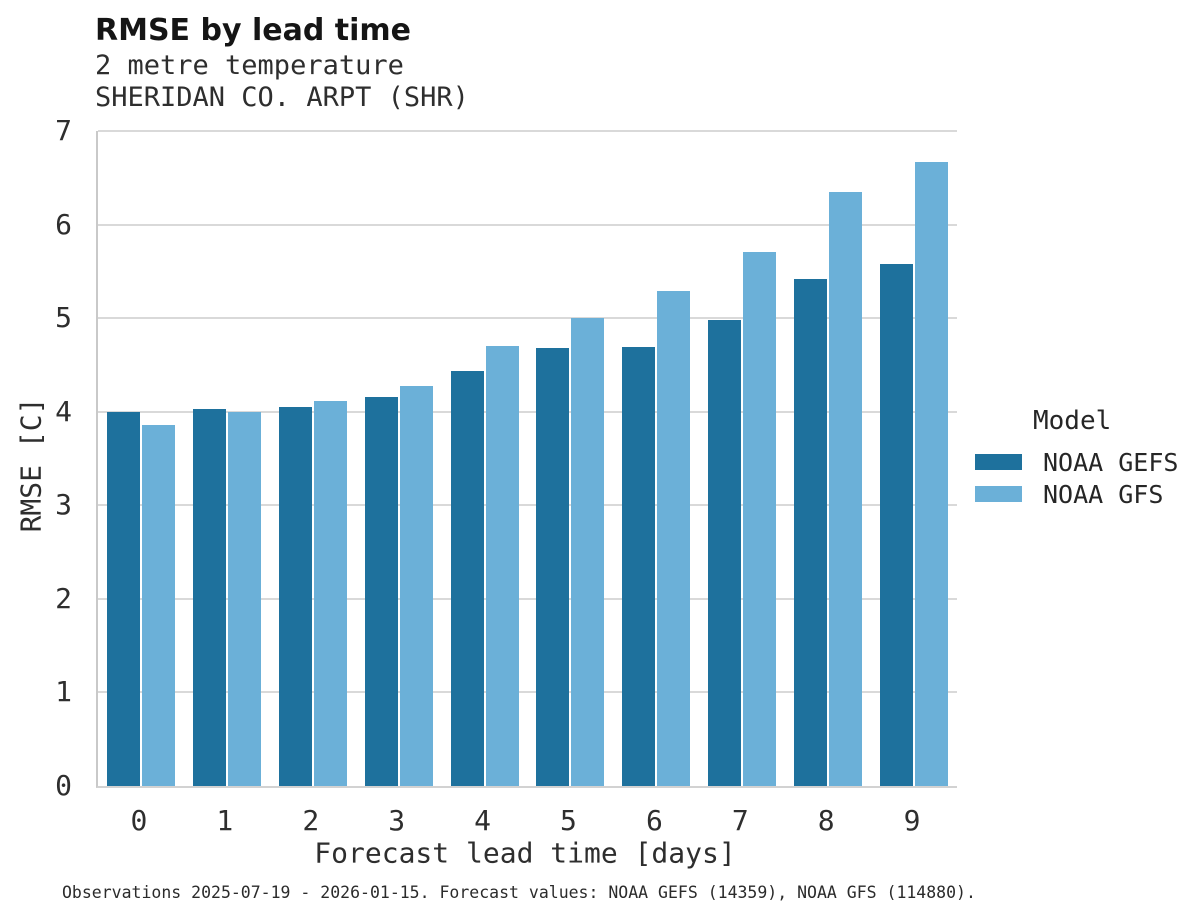  I want to click on y-tick-label-6: 6, so click(63, 224).